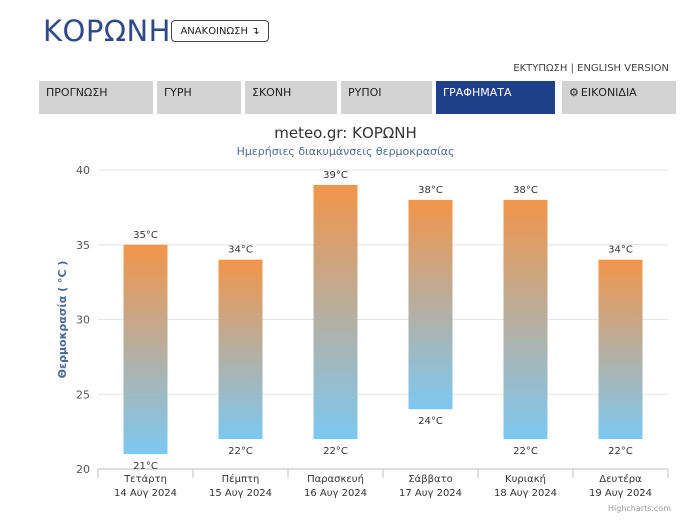  What do you see at coordinates (620, 493) in the screenshot?
I see `x-tick-date-label: 19 Αυγ 2024` at bounding box center [620, 493].